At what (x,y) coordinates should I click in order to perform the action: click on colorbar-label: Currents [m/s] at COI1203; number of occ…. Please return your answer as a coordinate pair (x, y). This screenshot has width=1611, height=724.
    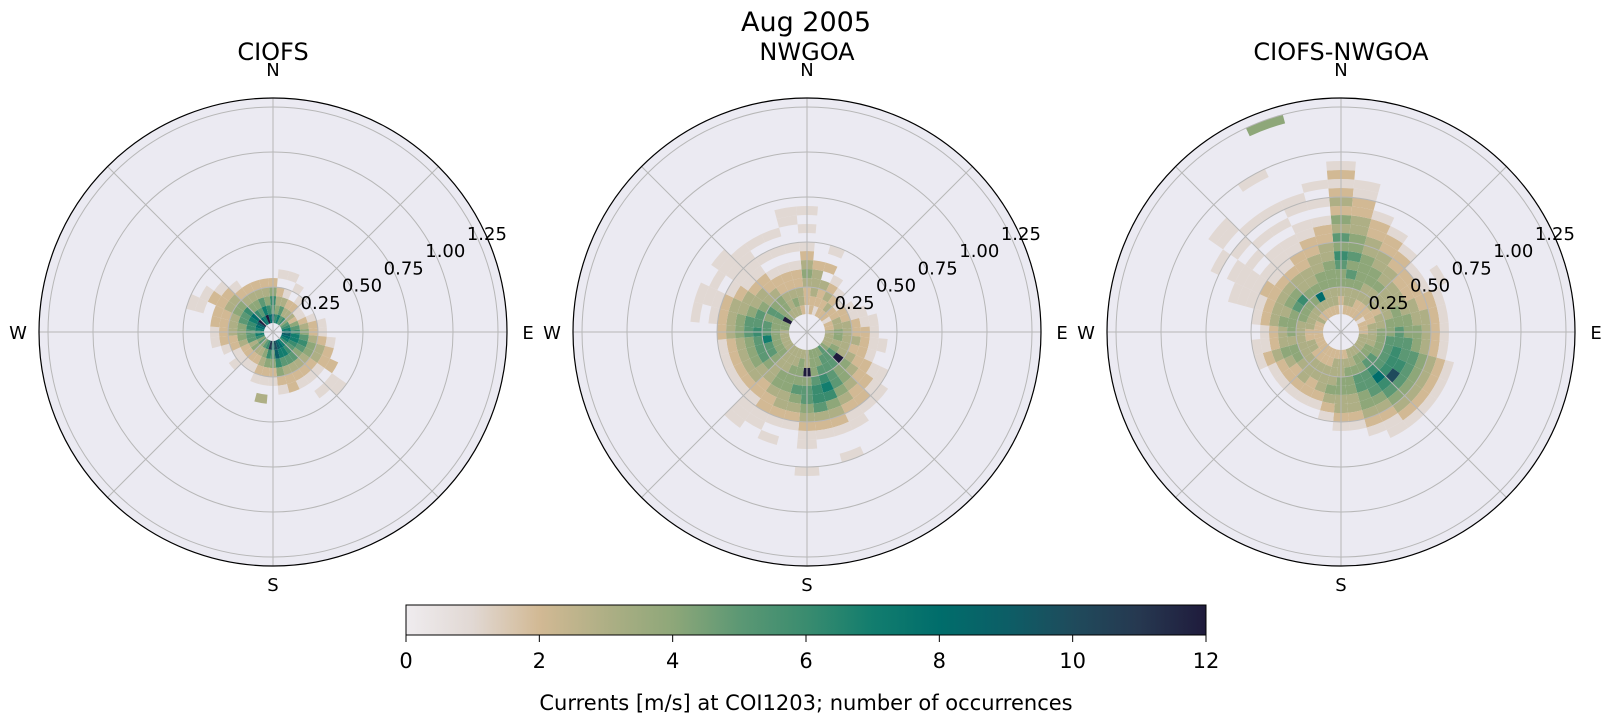
    Looking at the image, I should click on (805, 703).